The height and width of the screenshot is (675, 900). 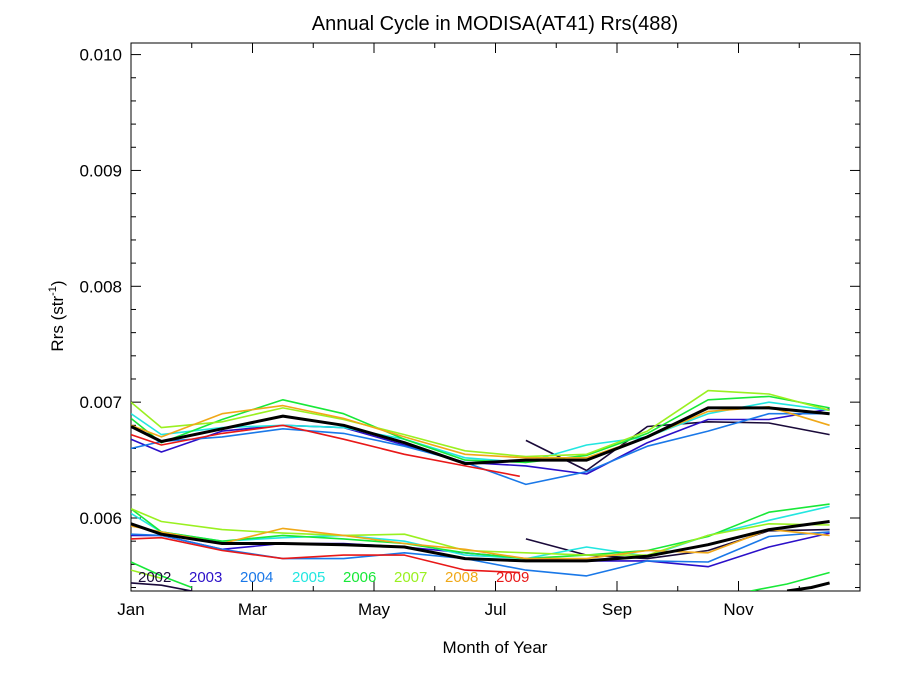 I want to click on y-axis-label: Rrs (str-1), so click(x=57, y=315).